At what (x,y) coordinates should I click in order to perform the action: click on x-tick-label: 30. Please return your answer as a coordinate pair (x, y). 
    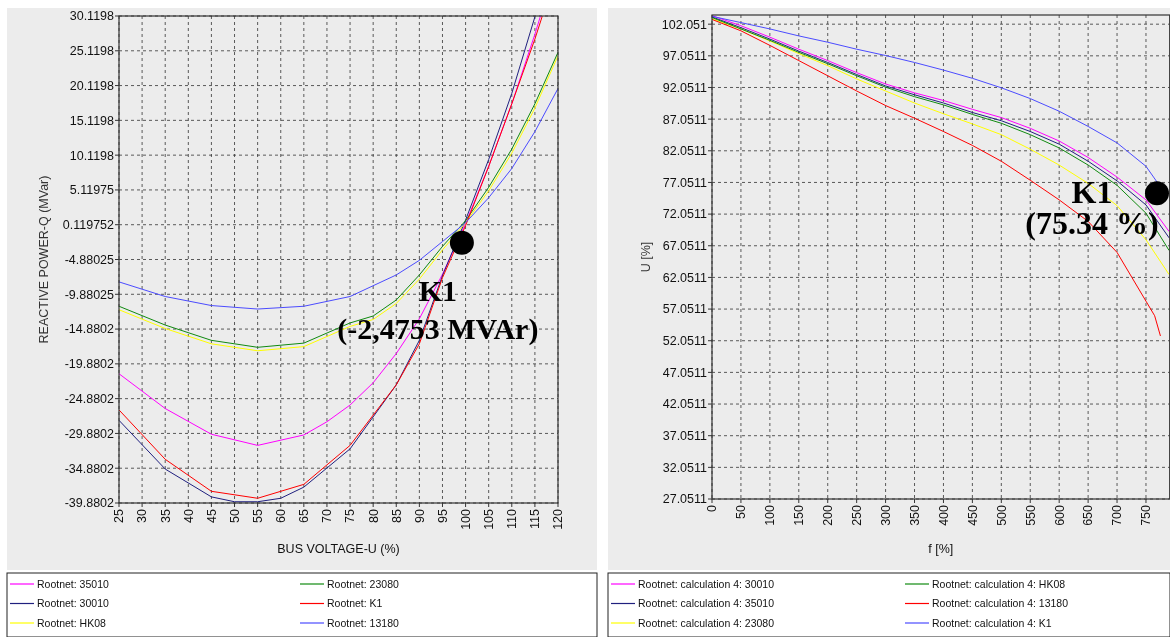
    Looking at the image, I should click on (142, 515).